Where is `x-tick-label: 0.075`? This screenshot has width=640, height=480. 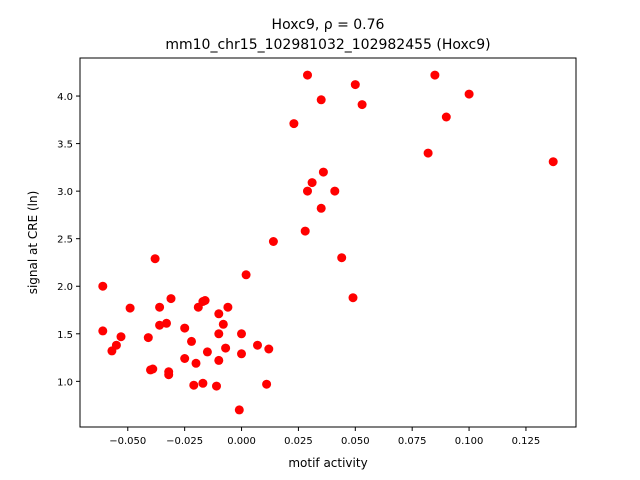
x-tick-label: 0.075 is located at coordinates (412, 441).